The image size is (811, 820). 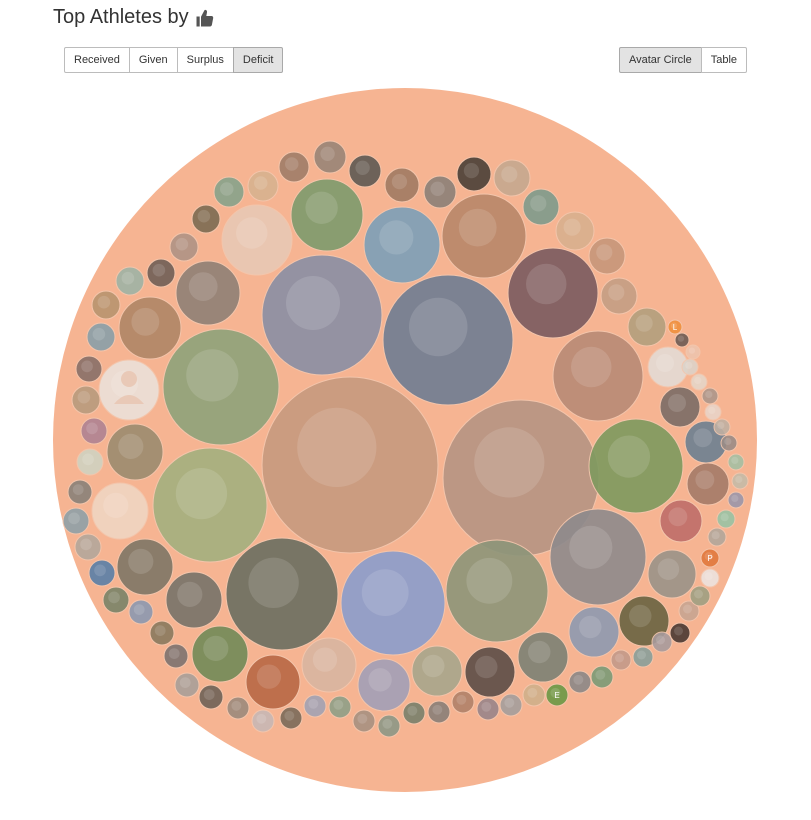 What do you see at coordinates (97, 60) in the screenshot?
I see `received-button: Received` at bounding box center [97, 60].